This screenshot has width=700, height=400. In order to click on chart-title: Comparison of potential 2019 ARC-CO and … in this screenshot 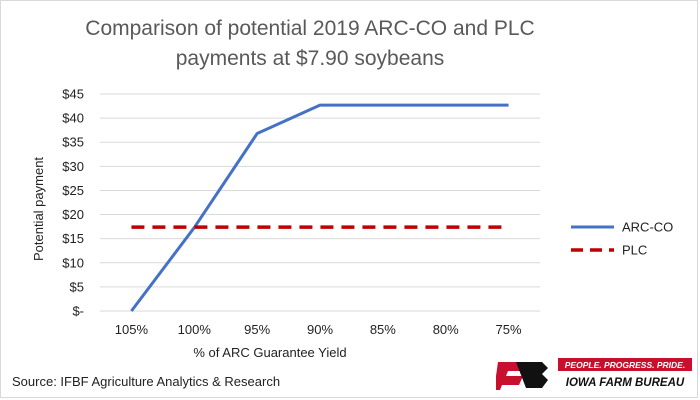, I will do `click(310, 44)`.